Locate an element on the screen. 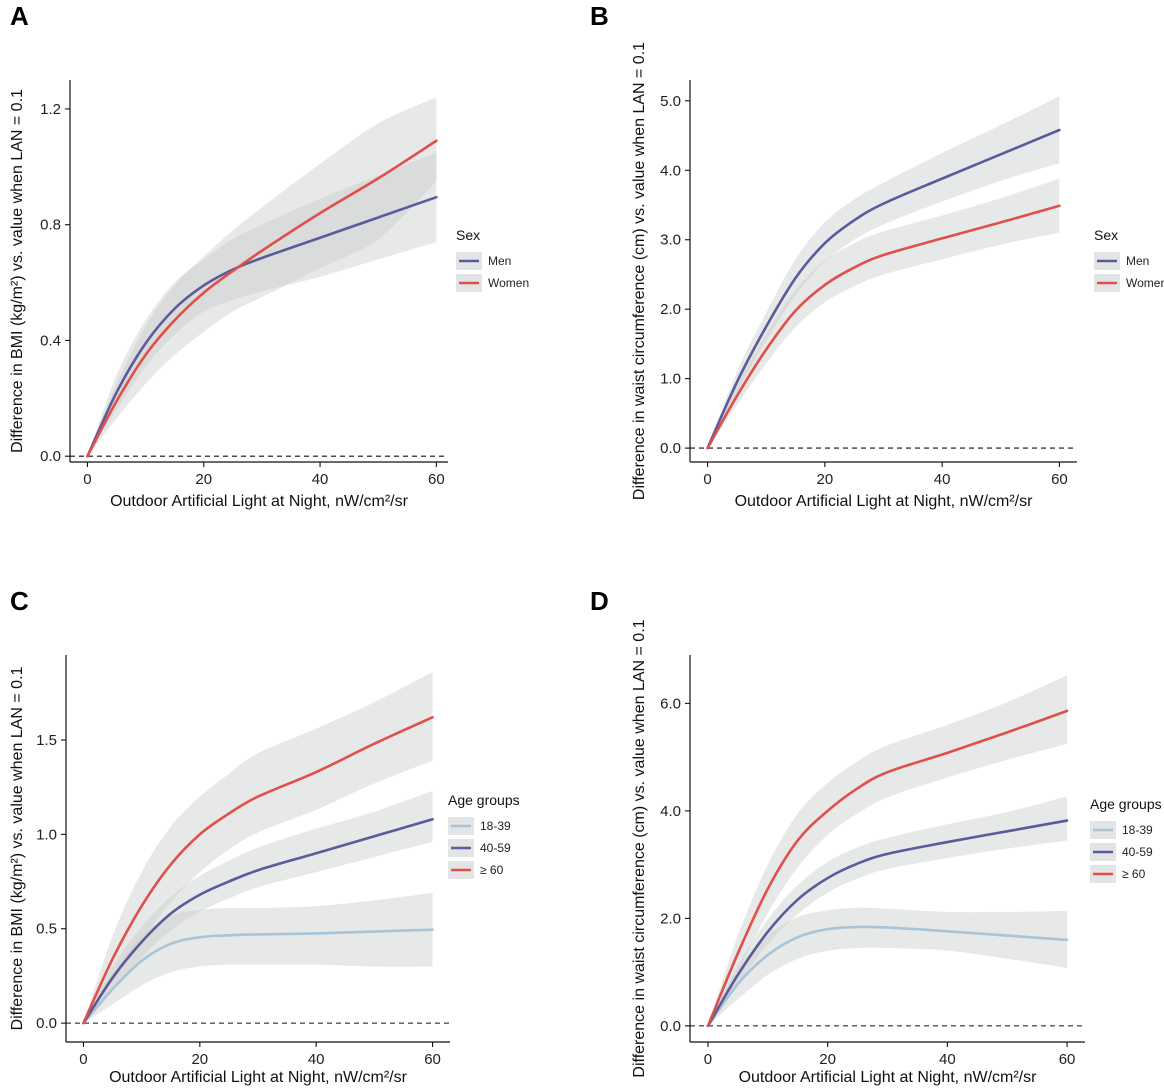 Image resolution: width=1164 pixels, height=1089 pixels. y-tick-label: 3.0 is located at coordinates (670, 240).